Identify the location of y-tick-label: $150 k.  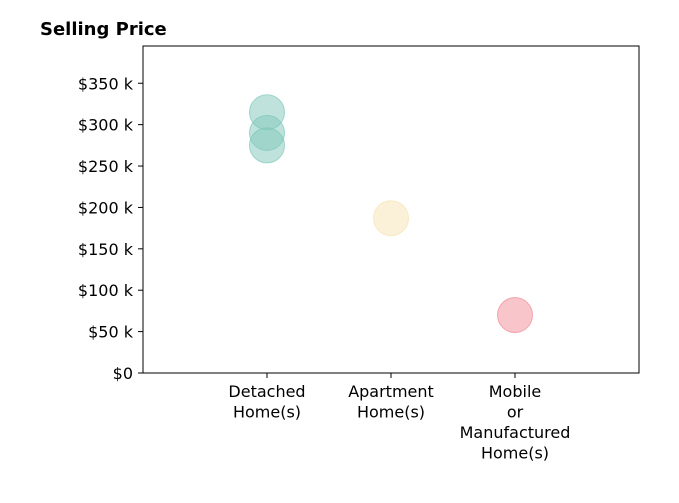
(106, 249).